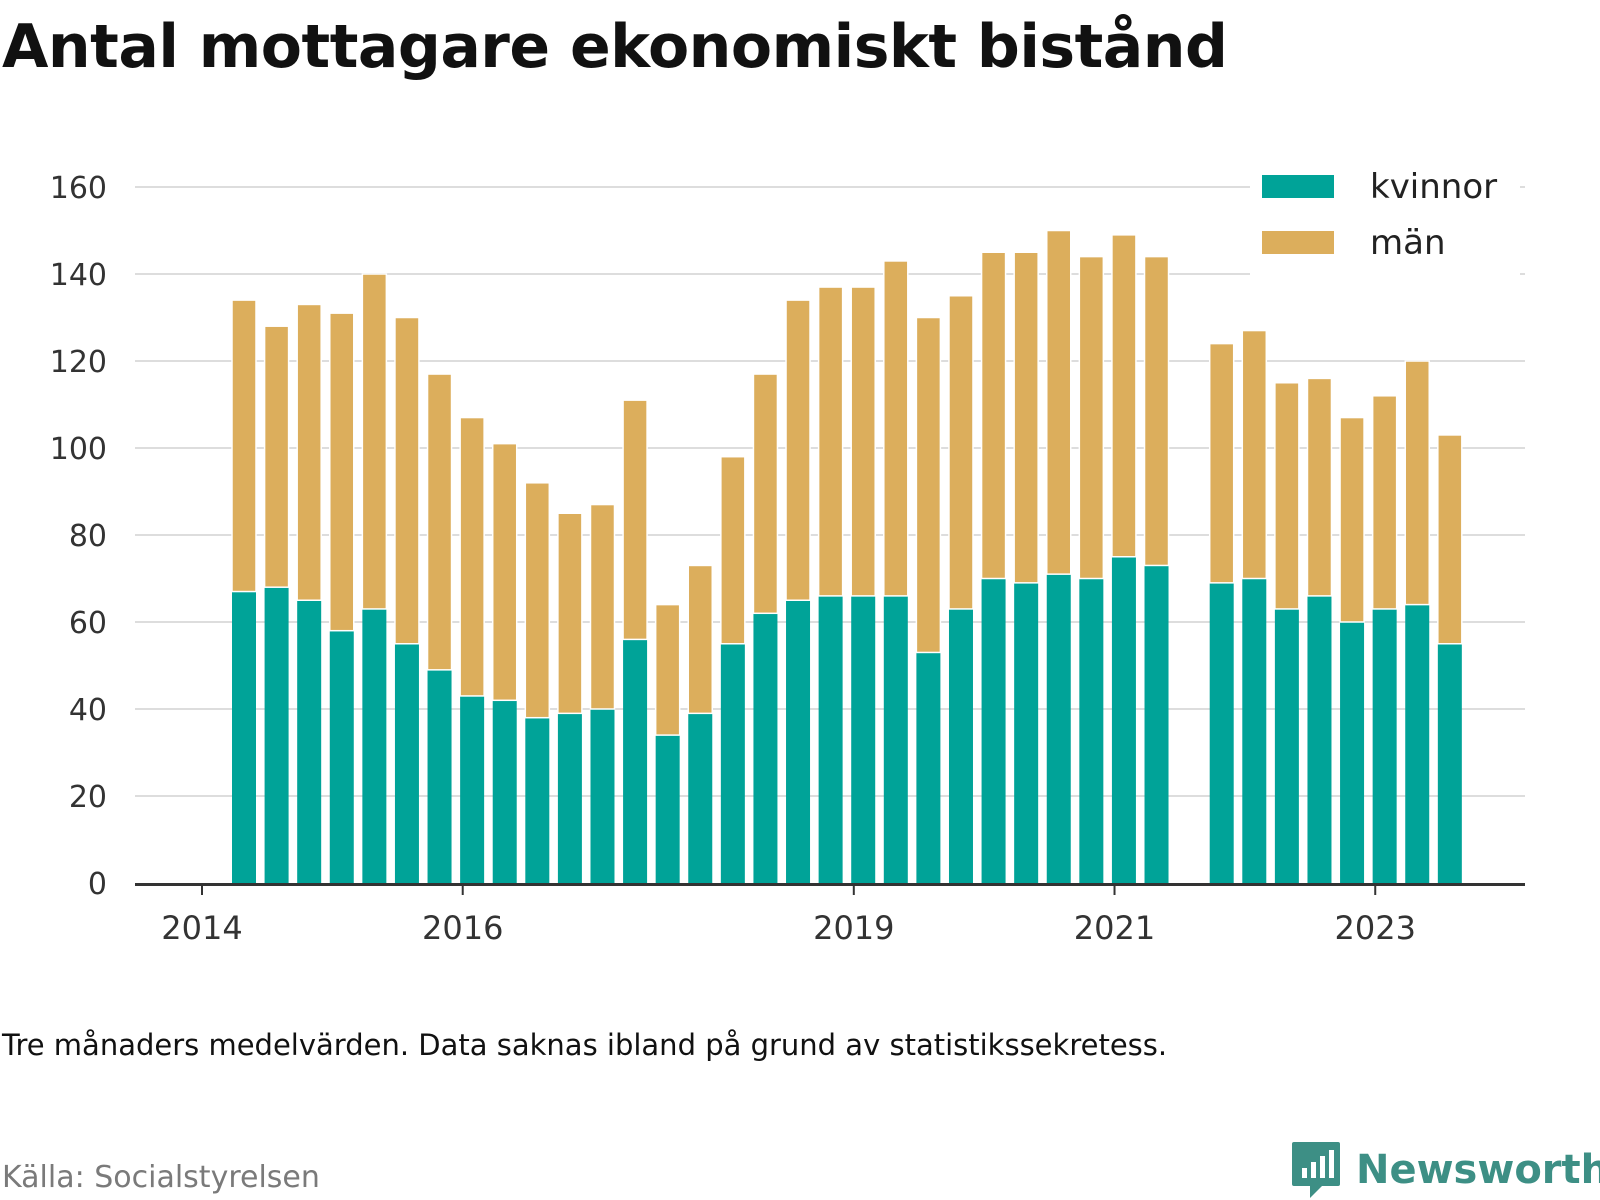  What do you see at coordinates (615, 47) in the screenshot?
I see `chart-title: Antal mottagare ekonomiskt bistånd` at bounding box center [615, 47].